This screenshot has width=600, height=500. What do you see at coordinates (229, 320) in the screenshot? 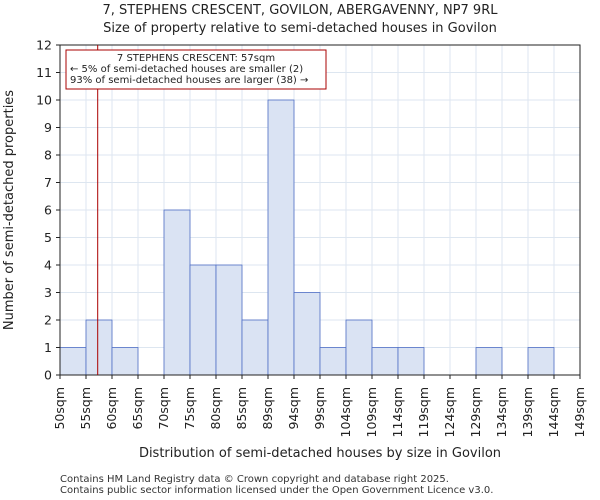
I see `histogram-bar-80sqm` at bounding box center [229, 320].